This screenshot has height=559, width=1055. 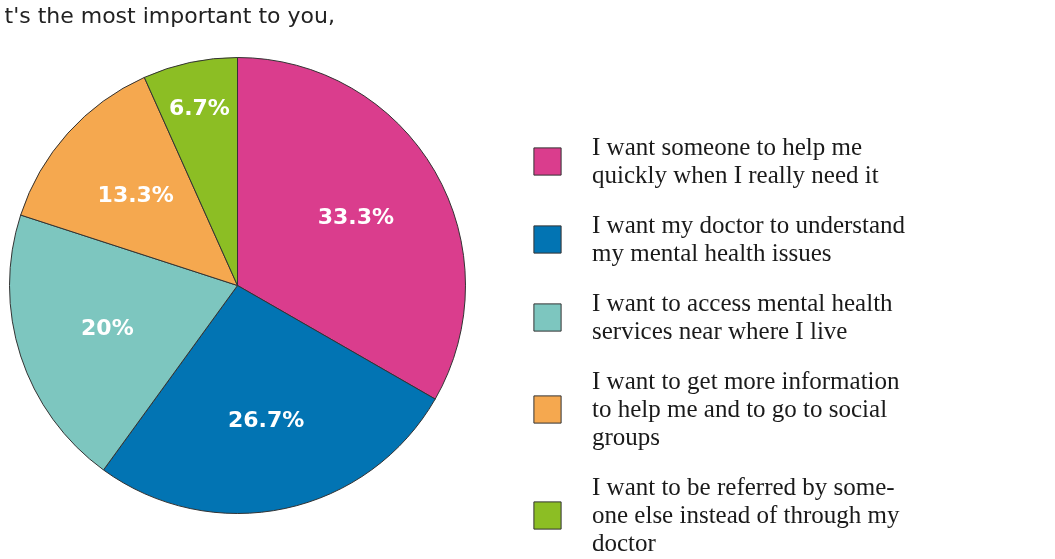 What do you see at coordinates (742, 317) in the screenshot?
I see `legend-label: I want to access mental health services near where I live` at bounding box center [742, 317].